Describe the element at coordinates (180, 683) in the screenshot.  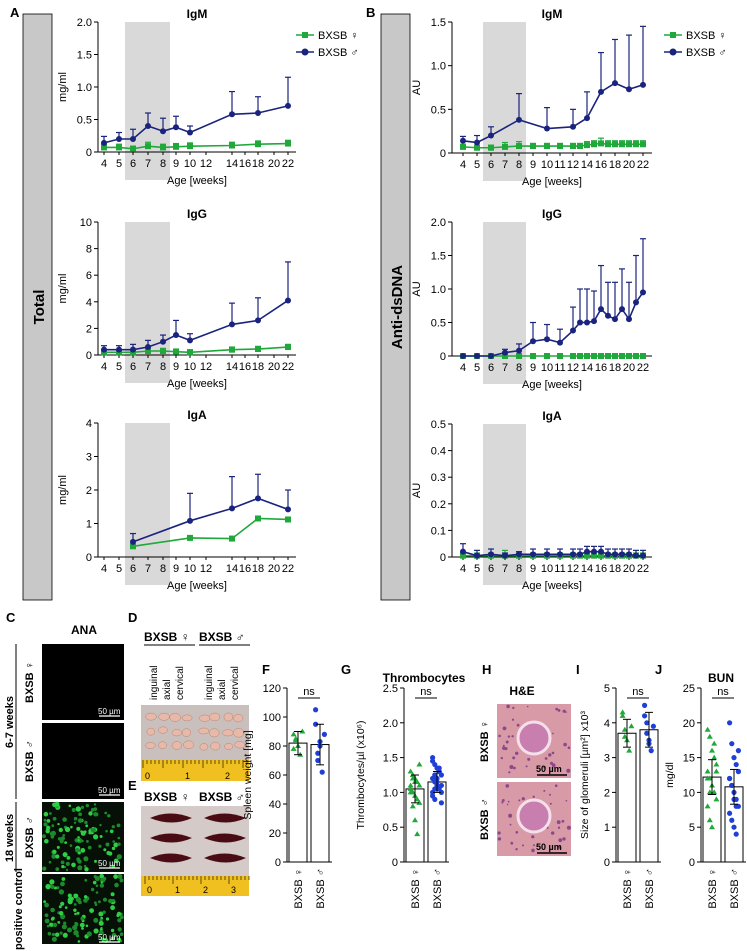
I see `d-node-label-3: cervical` at that location.